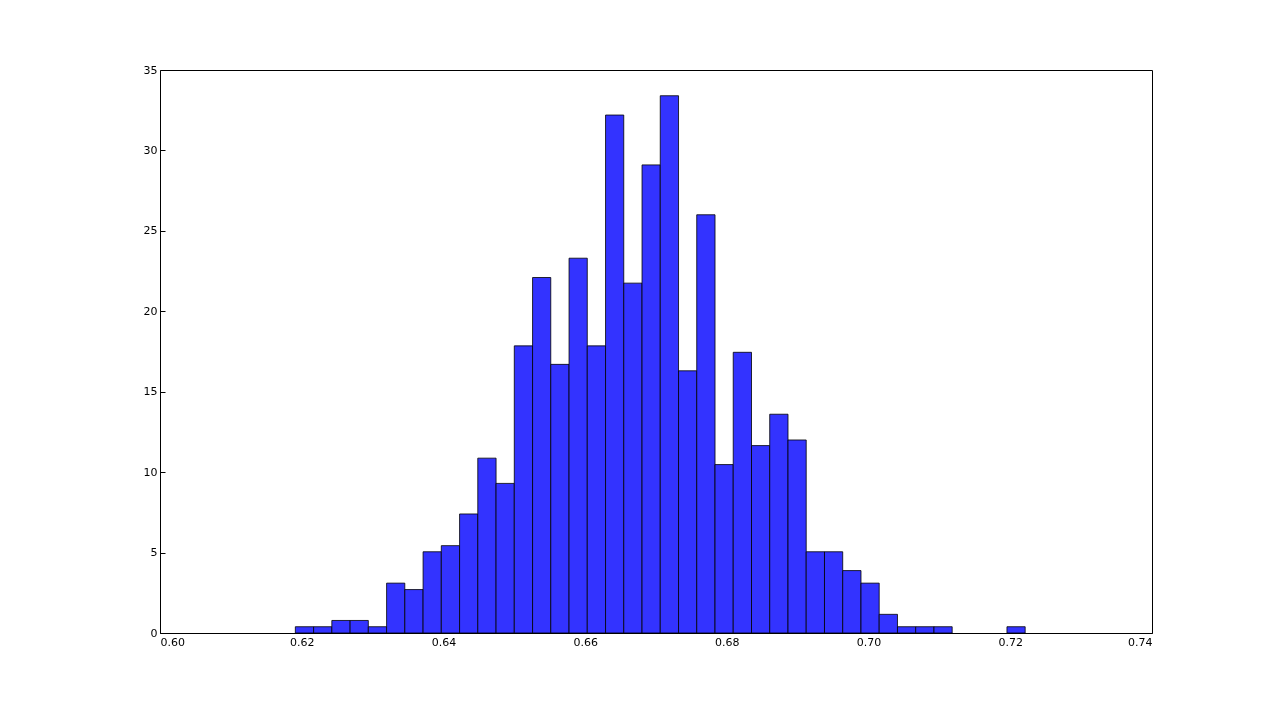 This screenshot has height=704, width=1280. What do you see at coordinates (727, 642) in the screenshot?
I see `x-tick-label: 0.68` at bounding box center [727, 642].